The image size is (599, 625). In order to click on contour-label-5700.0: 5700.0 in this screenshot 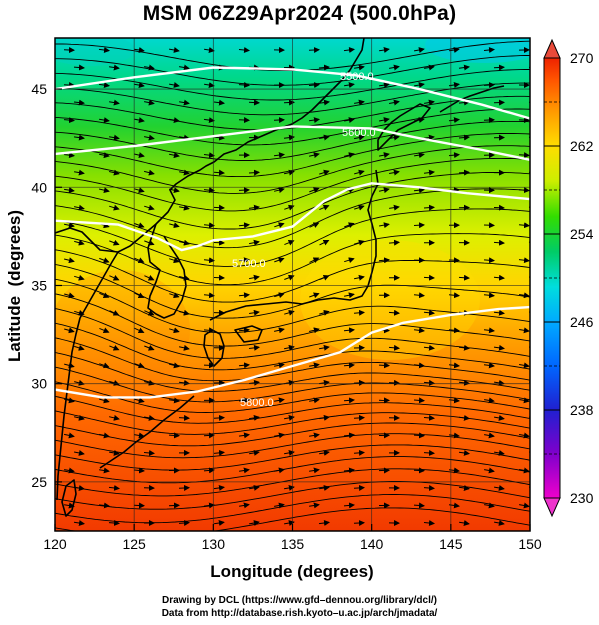, I will do `click(249, 264)`.